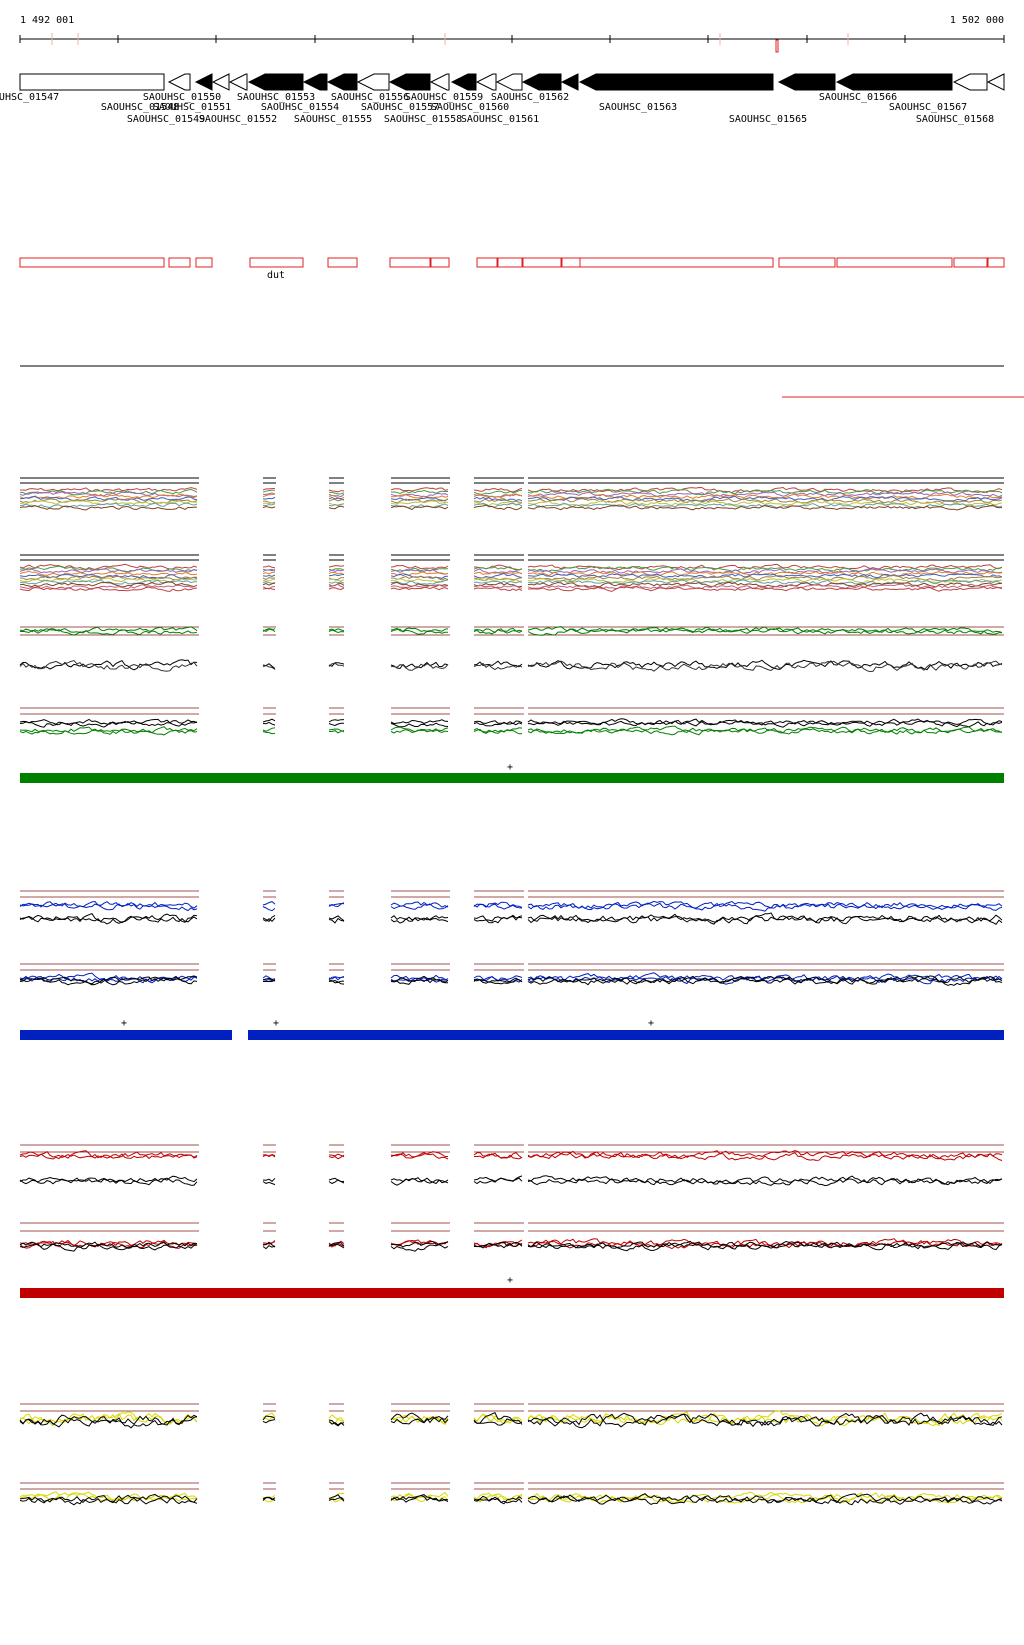 This screenshot has width=1024, height=1645. Describe the element at coordinates (238, 119) in the screenshot. I see `gene-label: SAOUHSC_01552` at that location.